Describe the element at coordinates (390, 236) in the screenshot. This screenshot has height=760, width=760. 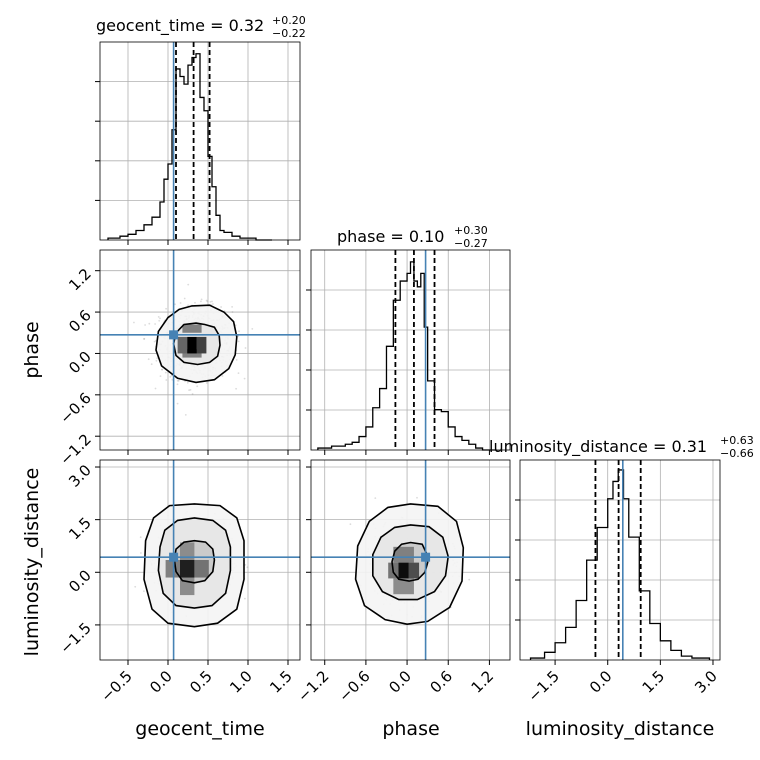
I see `title-phase: phase = 0.10` at that location.